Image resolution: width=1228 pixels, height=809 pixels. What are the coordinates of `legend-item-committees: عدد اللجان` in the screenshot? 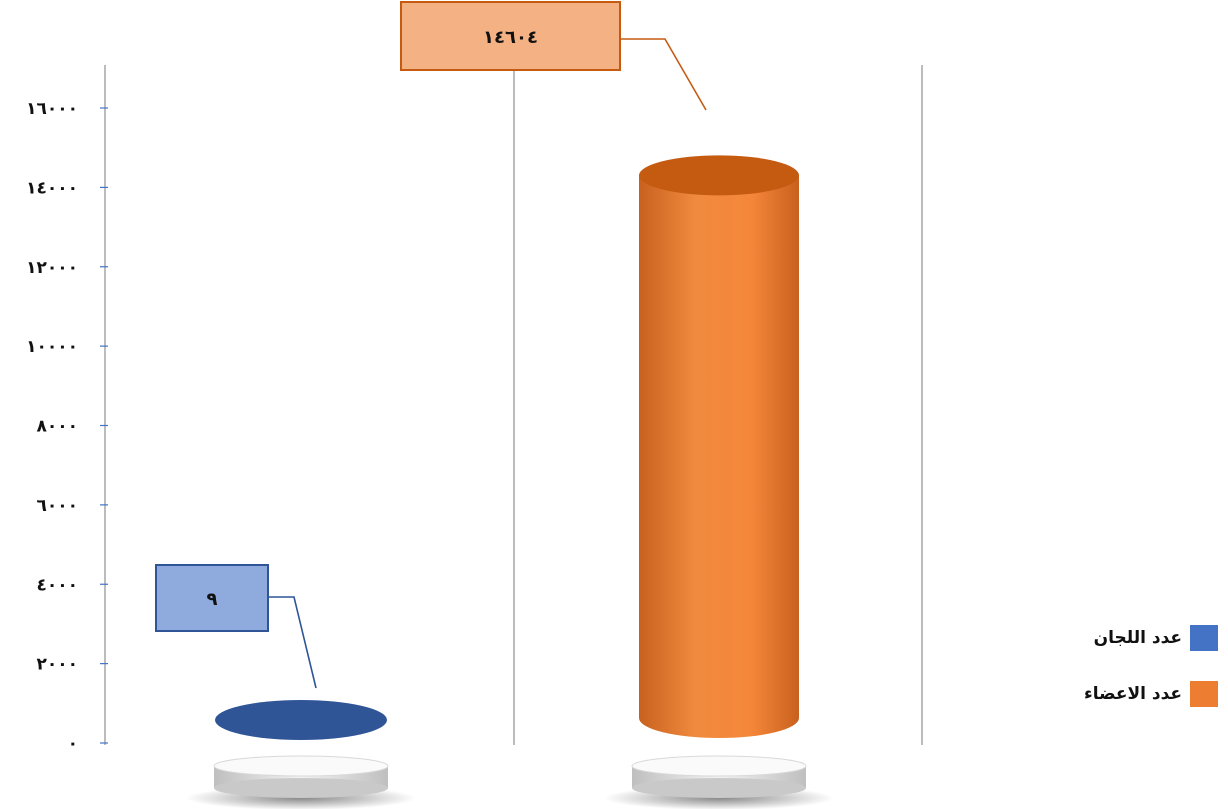 It's located at (1118, 638).